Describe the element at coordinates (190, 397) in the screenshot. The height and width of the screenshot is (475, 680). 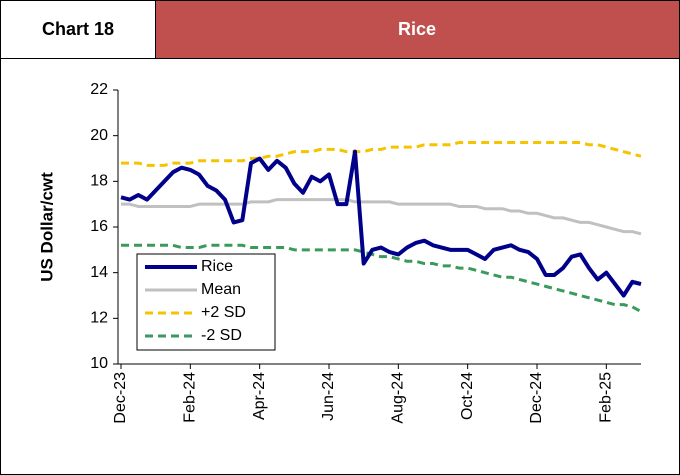
I see `x-tick-label: Feb-24` at that location.